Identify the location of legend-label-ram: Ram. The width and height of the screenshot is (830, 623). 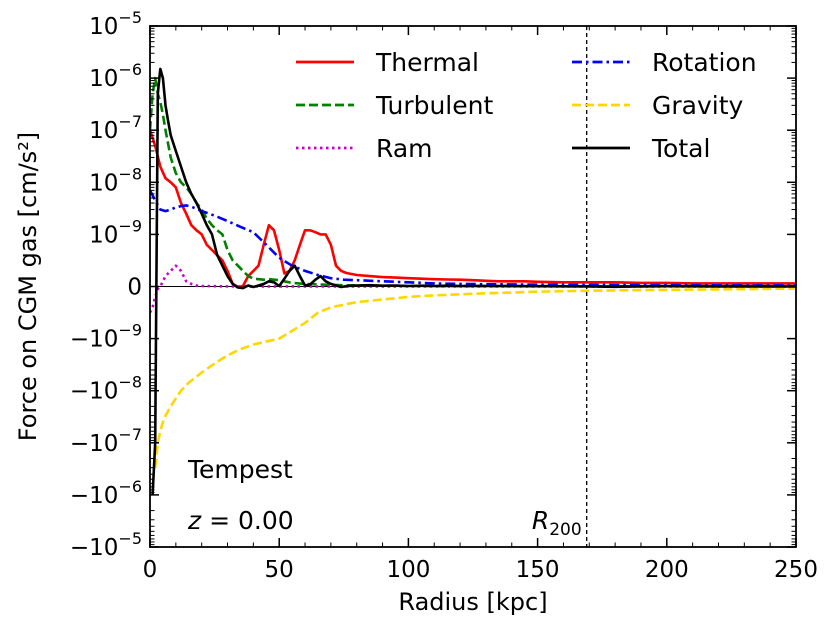
(404, 148).